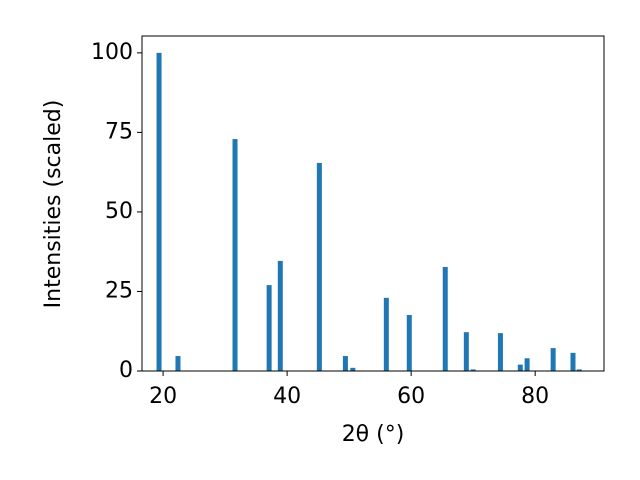 The width and height of the screenshot is (640, 480). Describe the element at coordinates (126, 370) in the screenshot. I see `y-tick-label: 0` at that location.